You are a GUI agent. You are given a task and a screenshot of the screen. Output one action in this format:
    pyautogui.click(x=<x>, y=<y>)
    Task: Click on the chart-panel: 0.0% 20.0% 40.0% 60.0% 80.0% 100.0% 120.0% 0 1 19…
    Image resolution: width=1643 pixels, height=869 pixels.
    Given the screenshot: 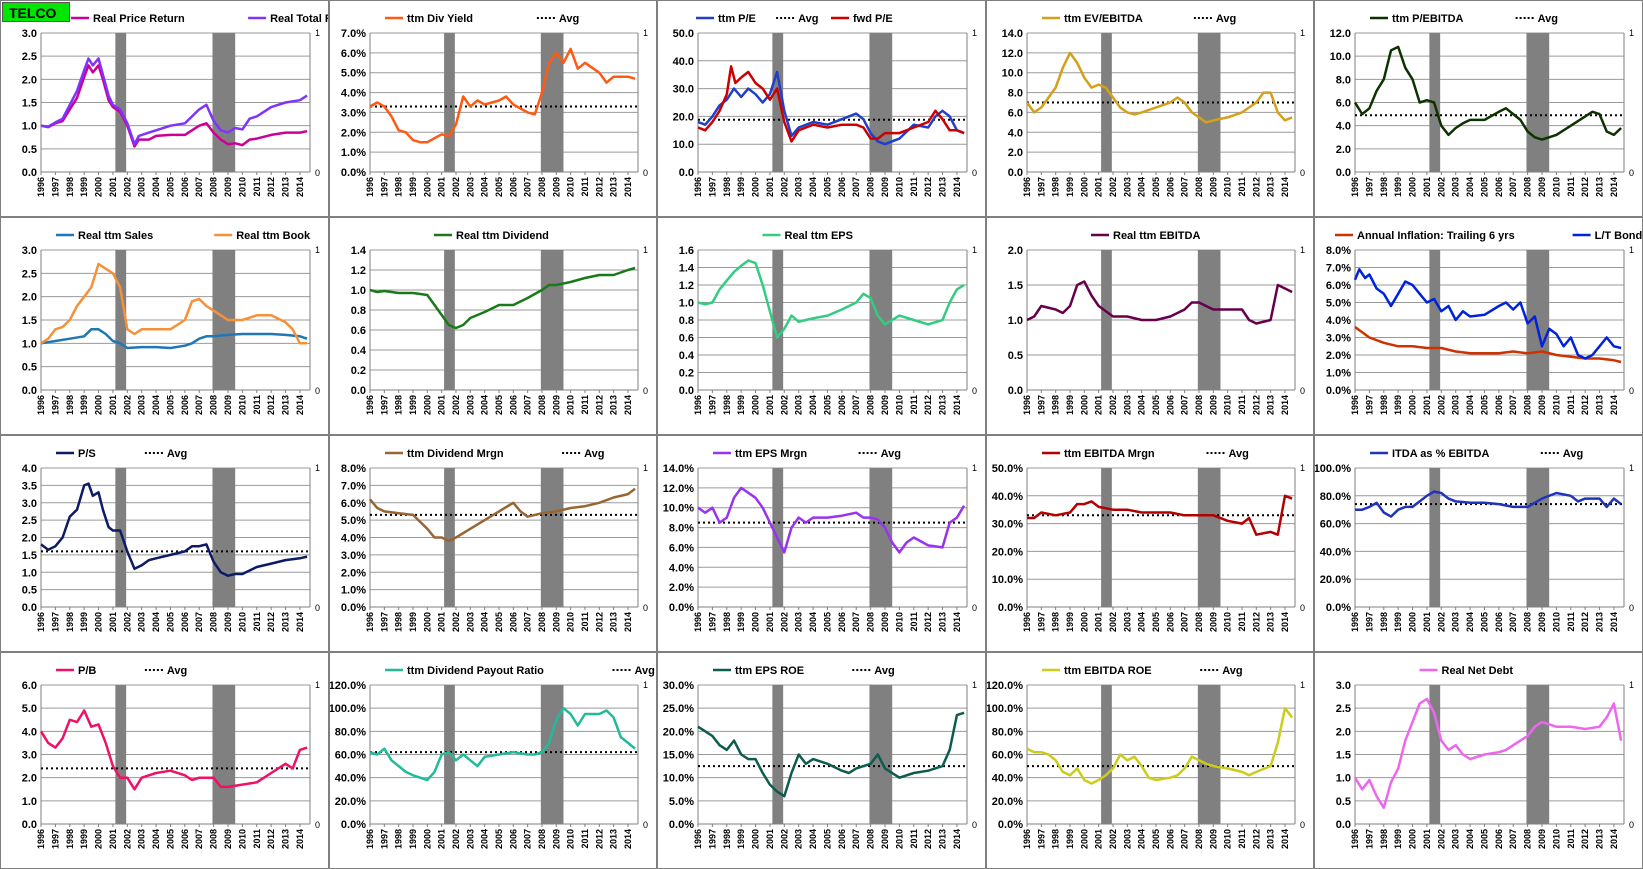 What is the action you would take?
    pyautogui.click(x=493, y=760)
    